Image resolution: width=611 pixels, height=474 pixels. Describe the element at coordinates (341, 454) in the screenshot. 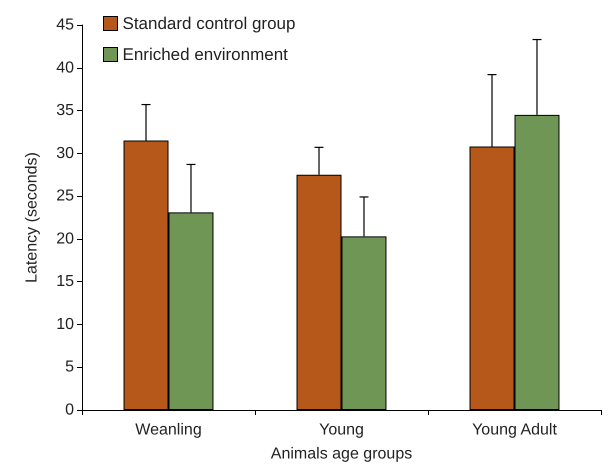

I see `x-axis-title: Animals age groups` at that location.